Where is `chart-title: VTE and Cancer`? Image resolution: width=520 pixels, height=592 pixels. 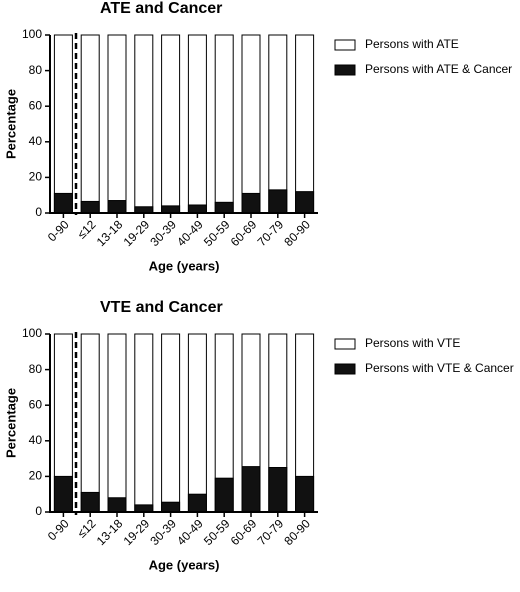
chart-title: VTE and Cancer is located at coordinates (161, 307).